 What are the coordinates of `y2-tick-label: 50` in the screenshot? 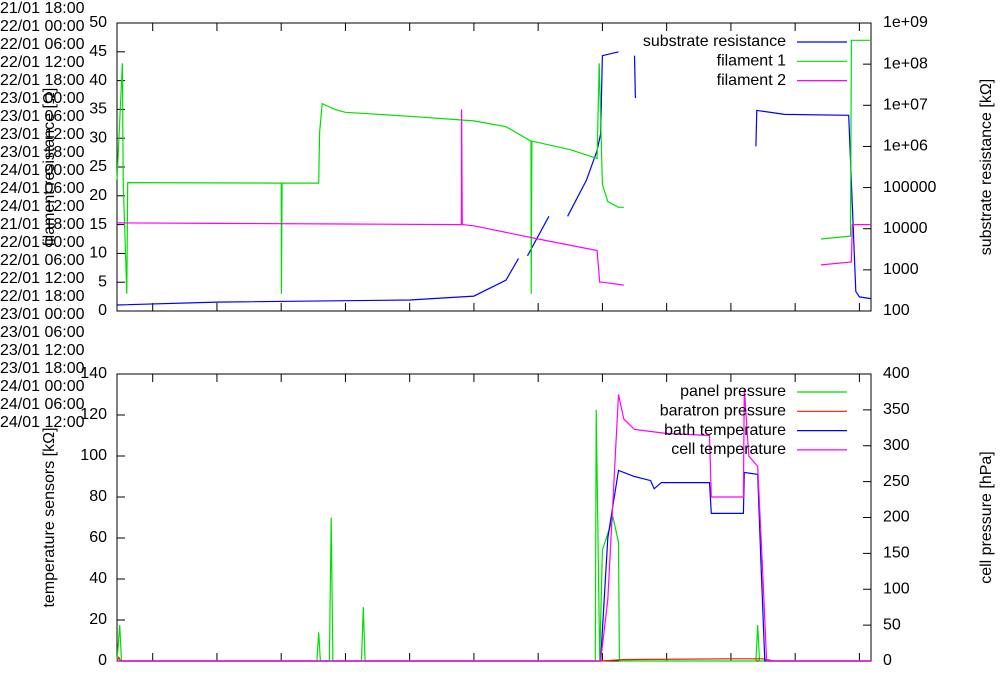 It's located at (892, 624).